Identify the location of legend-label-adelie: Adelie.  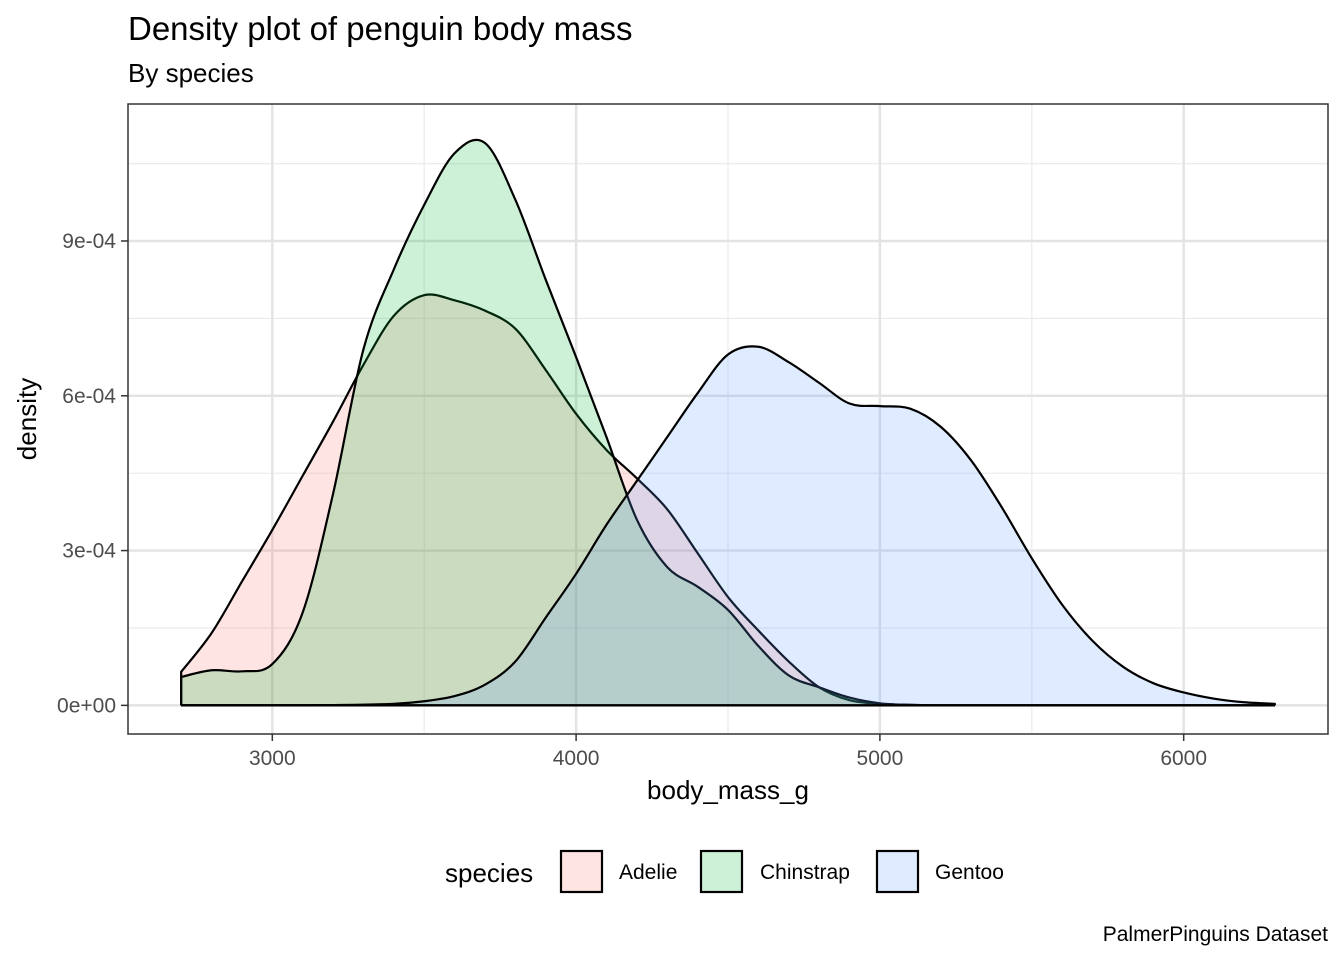
(648, 872).